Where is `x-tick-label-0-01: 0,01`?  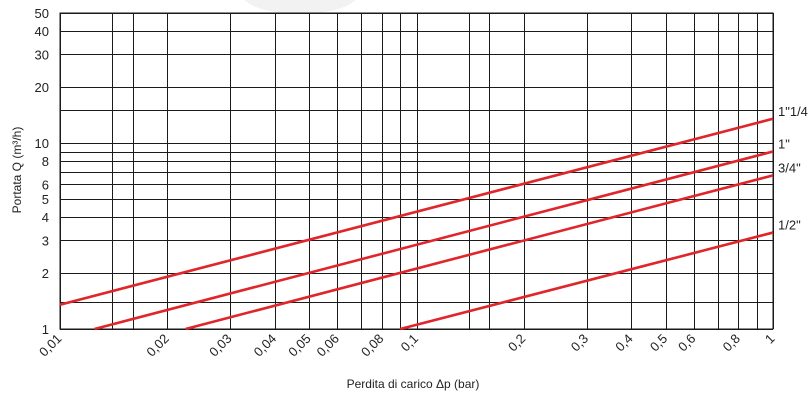 x-tick-label-0-01: 0,01 is located at coordinates (50, 345).